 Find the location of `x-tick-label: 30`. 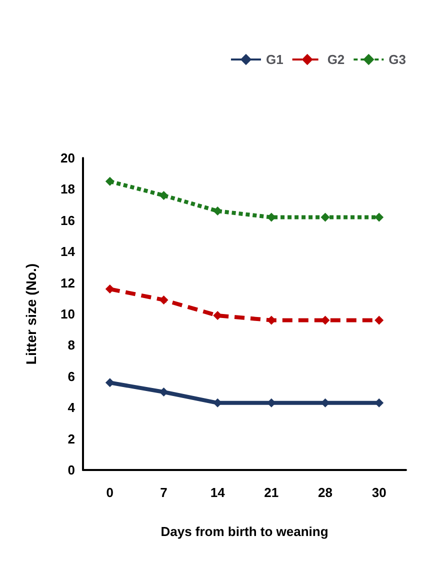

x-tick-label: 30 is located at coordinates (379, 492).